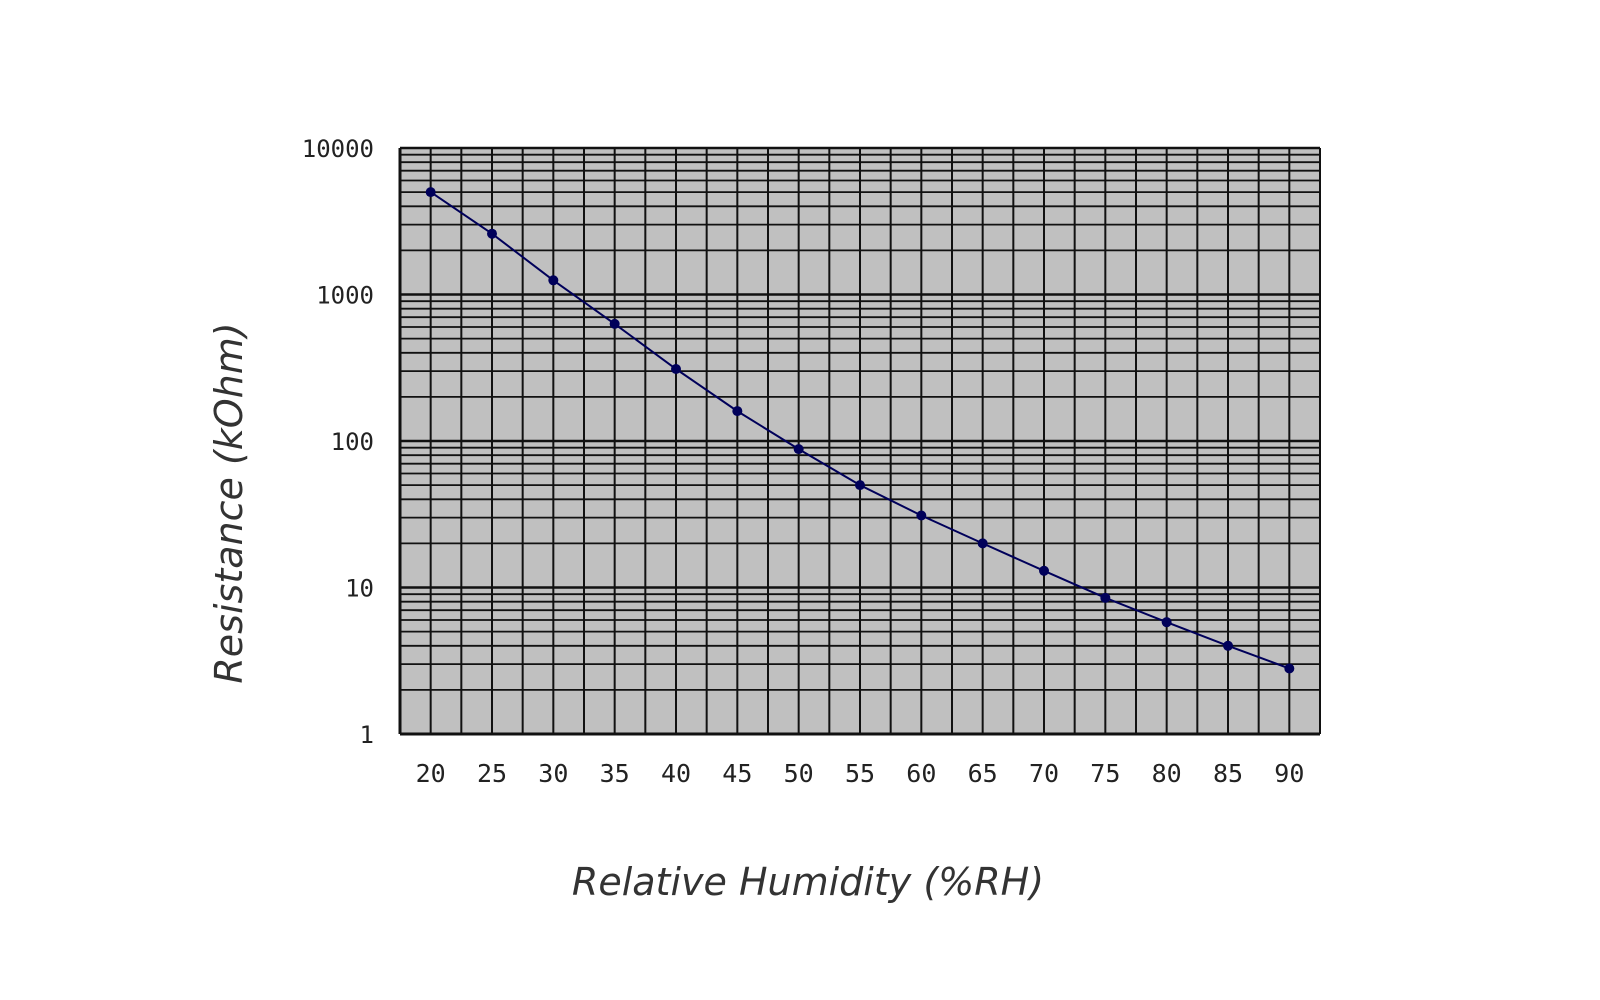 The height and width of the screenshot is (1000, 1600). Describe the element at coordinates (615, 773) in the screenshot. I see `x-tick-label: 35` at that location.